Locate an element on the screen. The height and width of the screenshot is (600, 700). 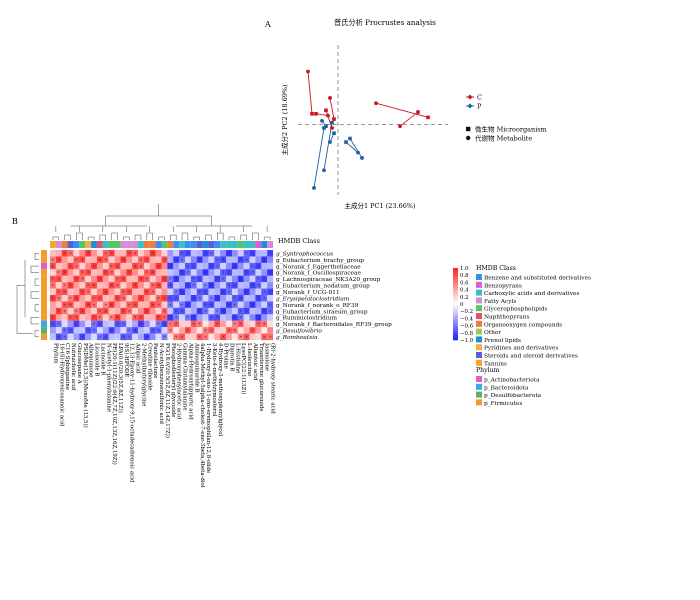
row-label: g_Norank_f_Bacteroidales_RF39_group is located at coordinates (334, 325).